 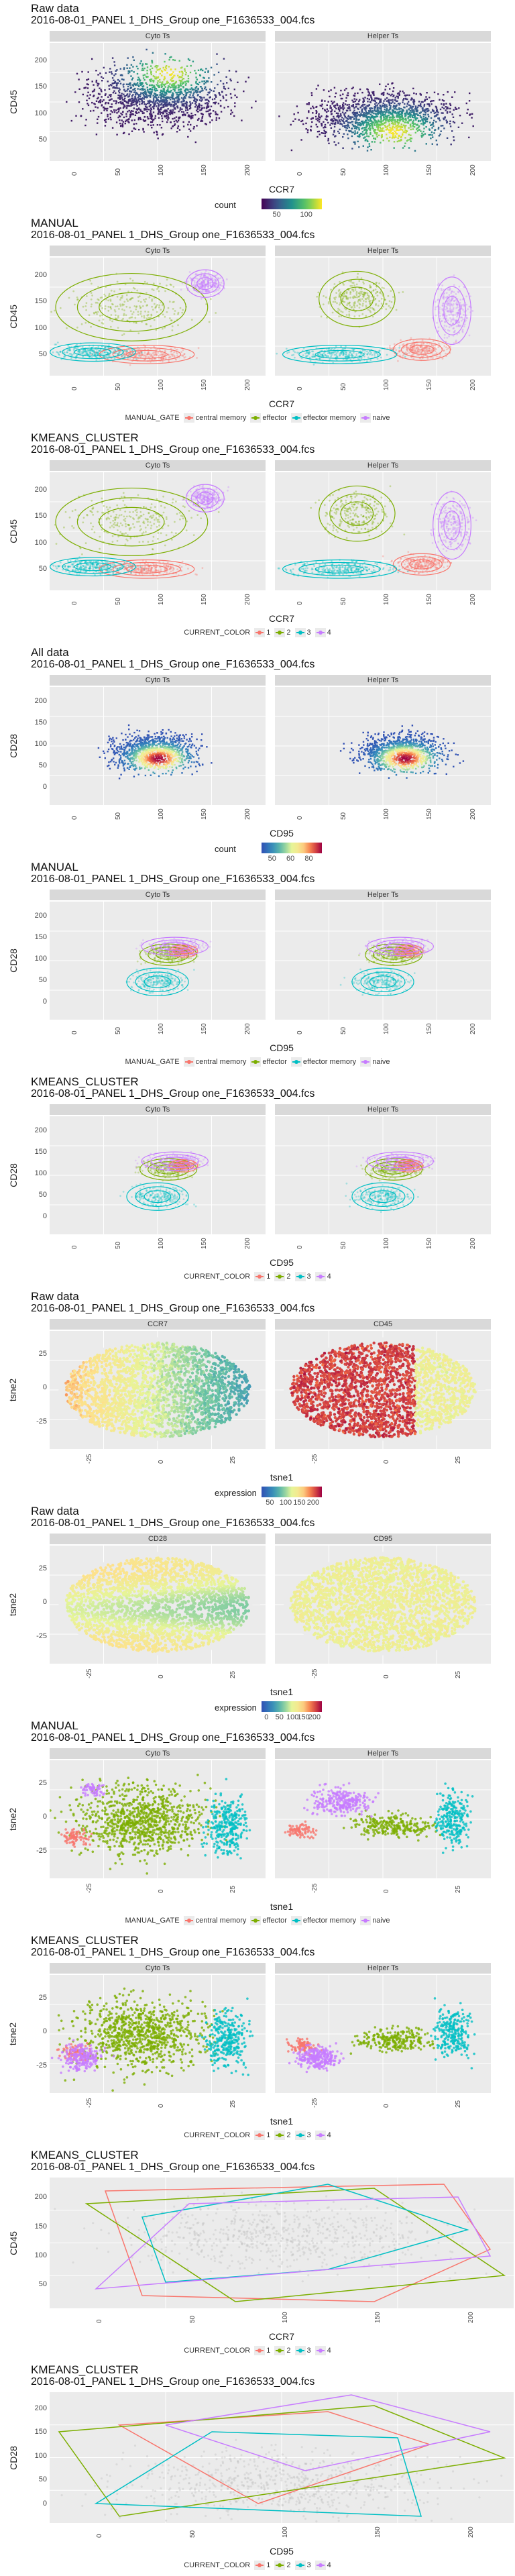 What do you see at coordinates (429, 170) in the screenshot?
I see `x-tick-label: 150` at bounding box center [429, 170].